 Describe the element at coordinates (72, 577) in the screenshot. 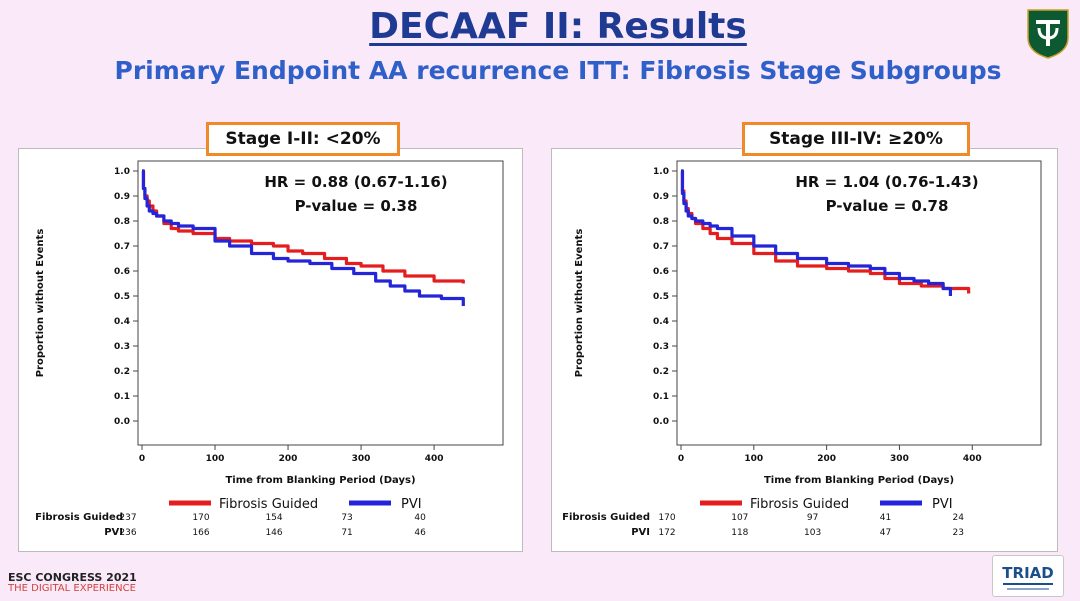

I see `congress-name: ESC CONGRESS 2021` at that location.